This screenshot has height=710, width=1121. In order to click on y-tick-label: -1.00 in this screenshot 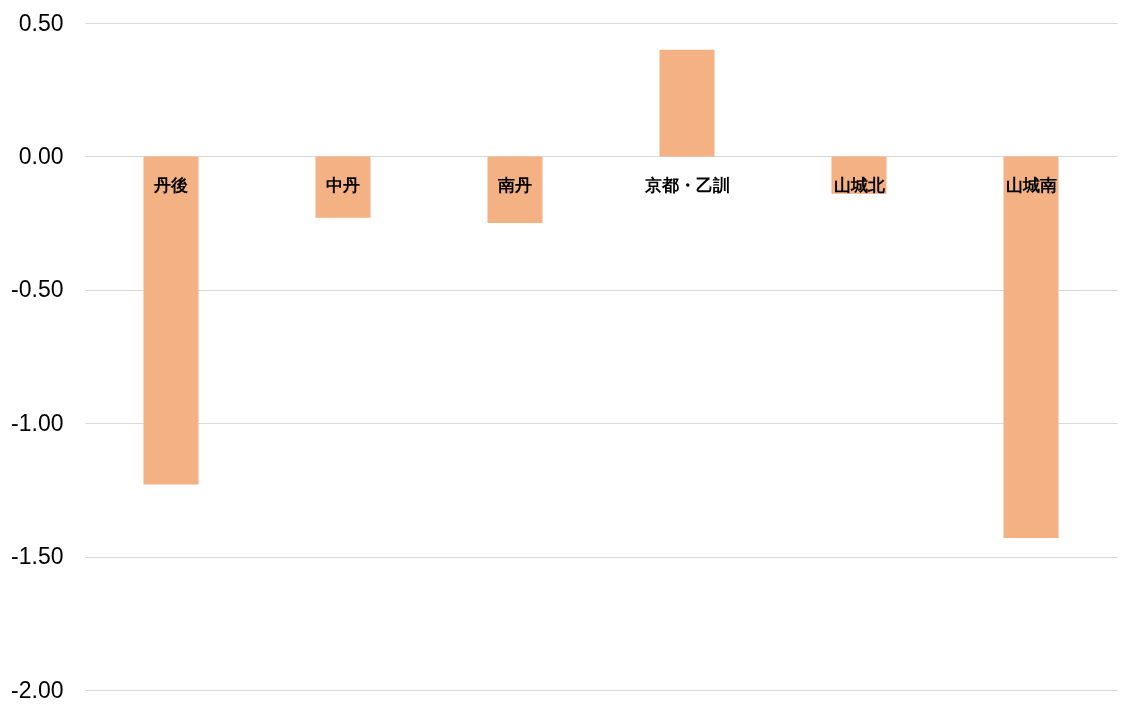, I will do `click(37, 422)`.